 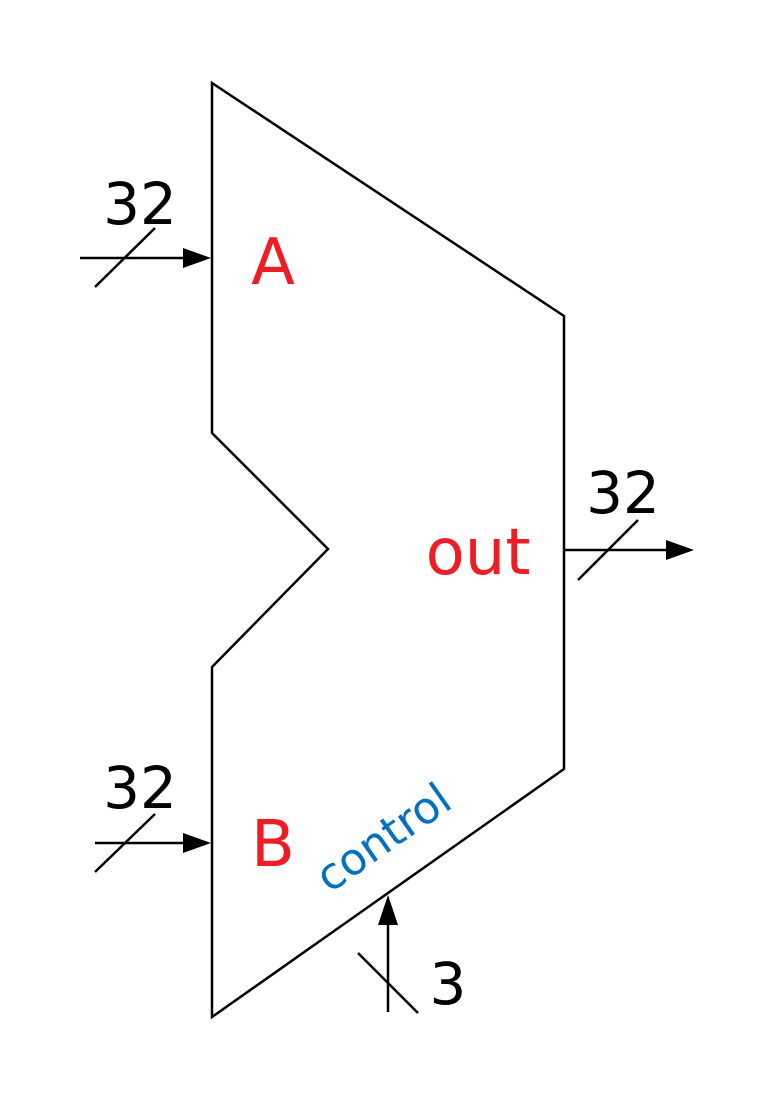 I want to click on output-arrowhead, so click(x=680, y=550).